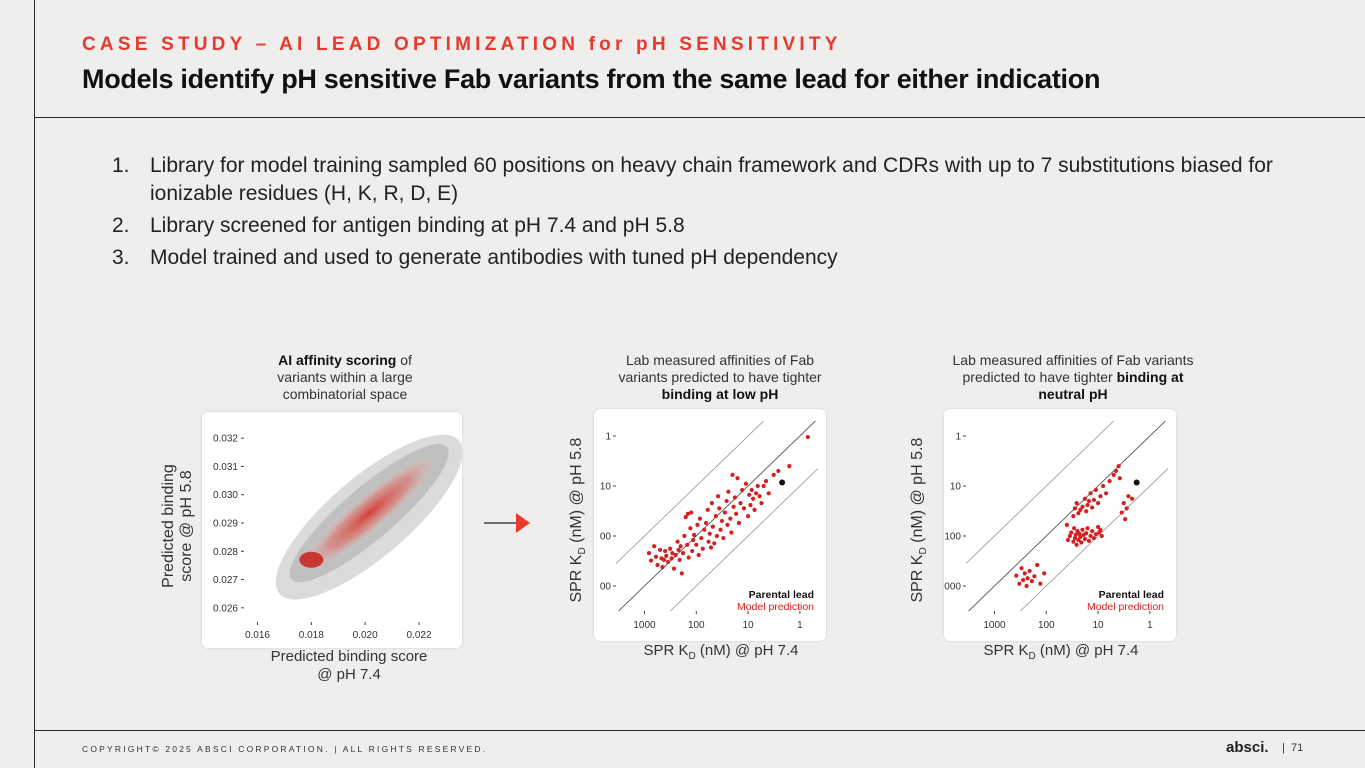 This screenshot has width=1365, height=768. Describe the element at coordinates (994, 625) in the screenshot. I see `x-tick-label: 1000` at that location.